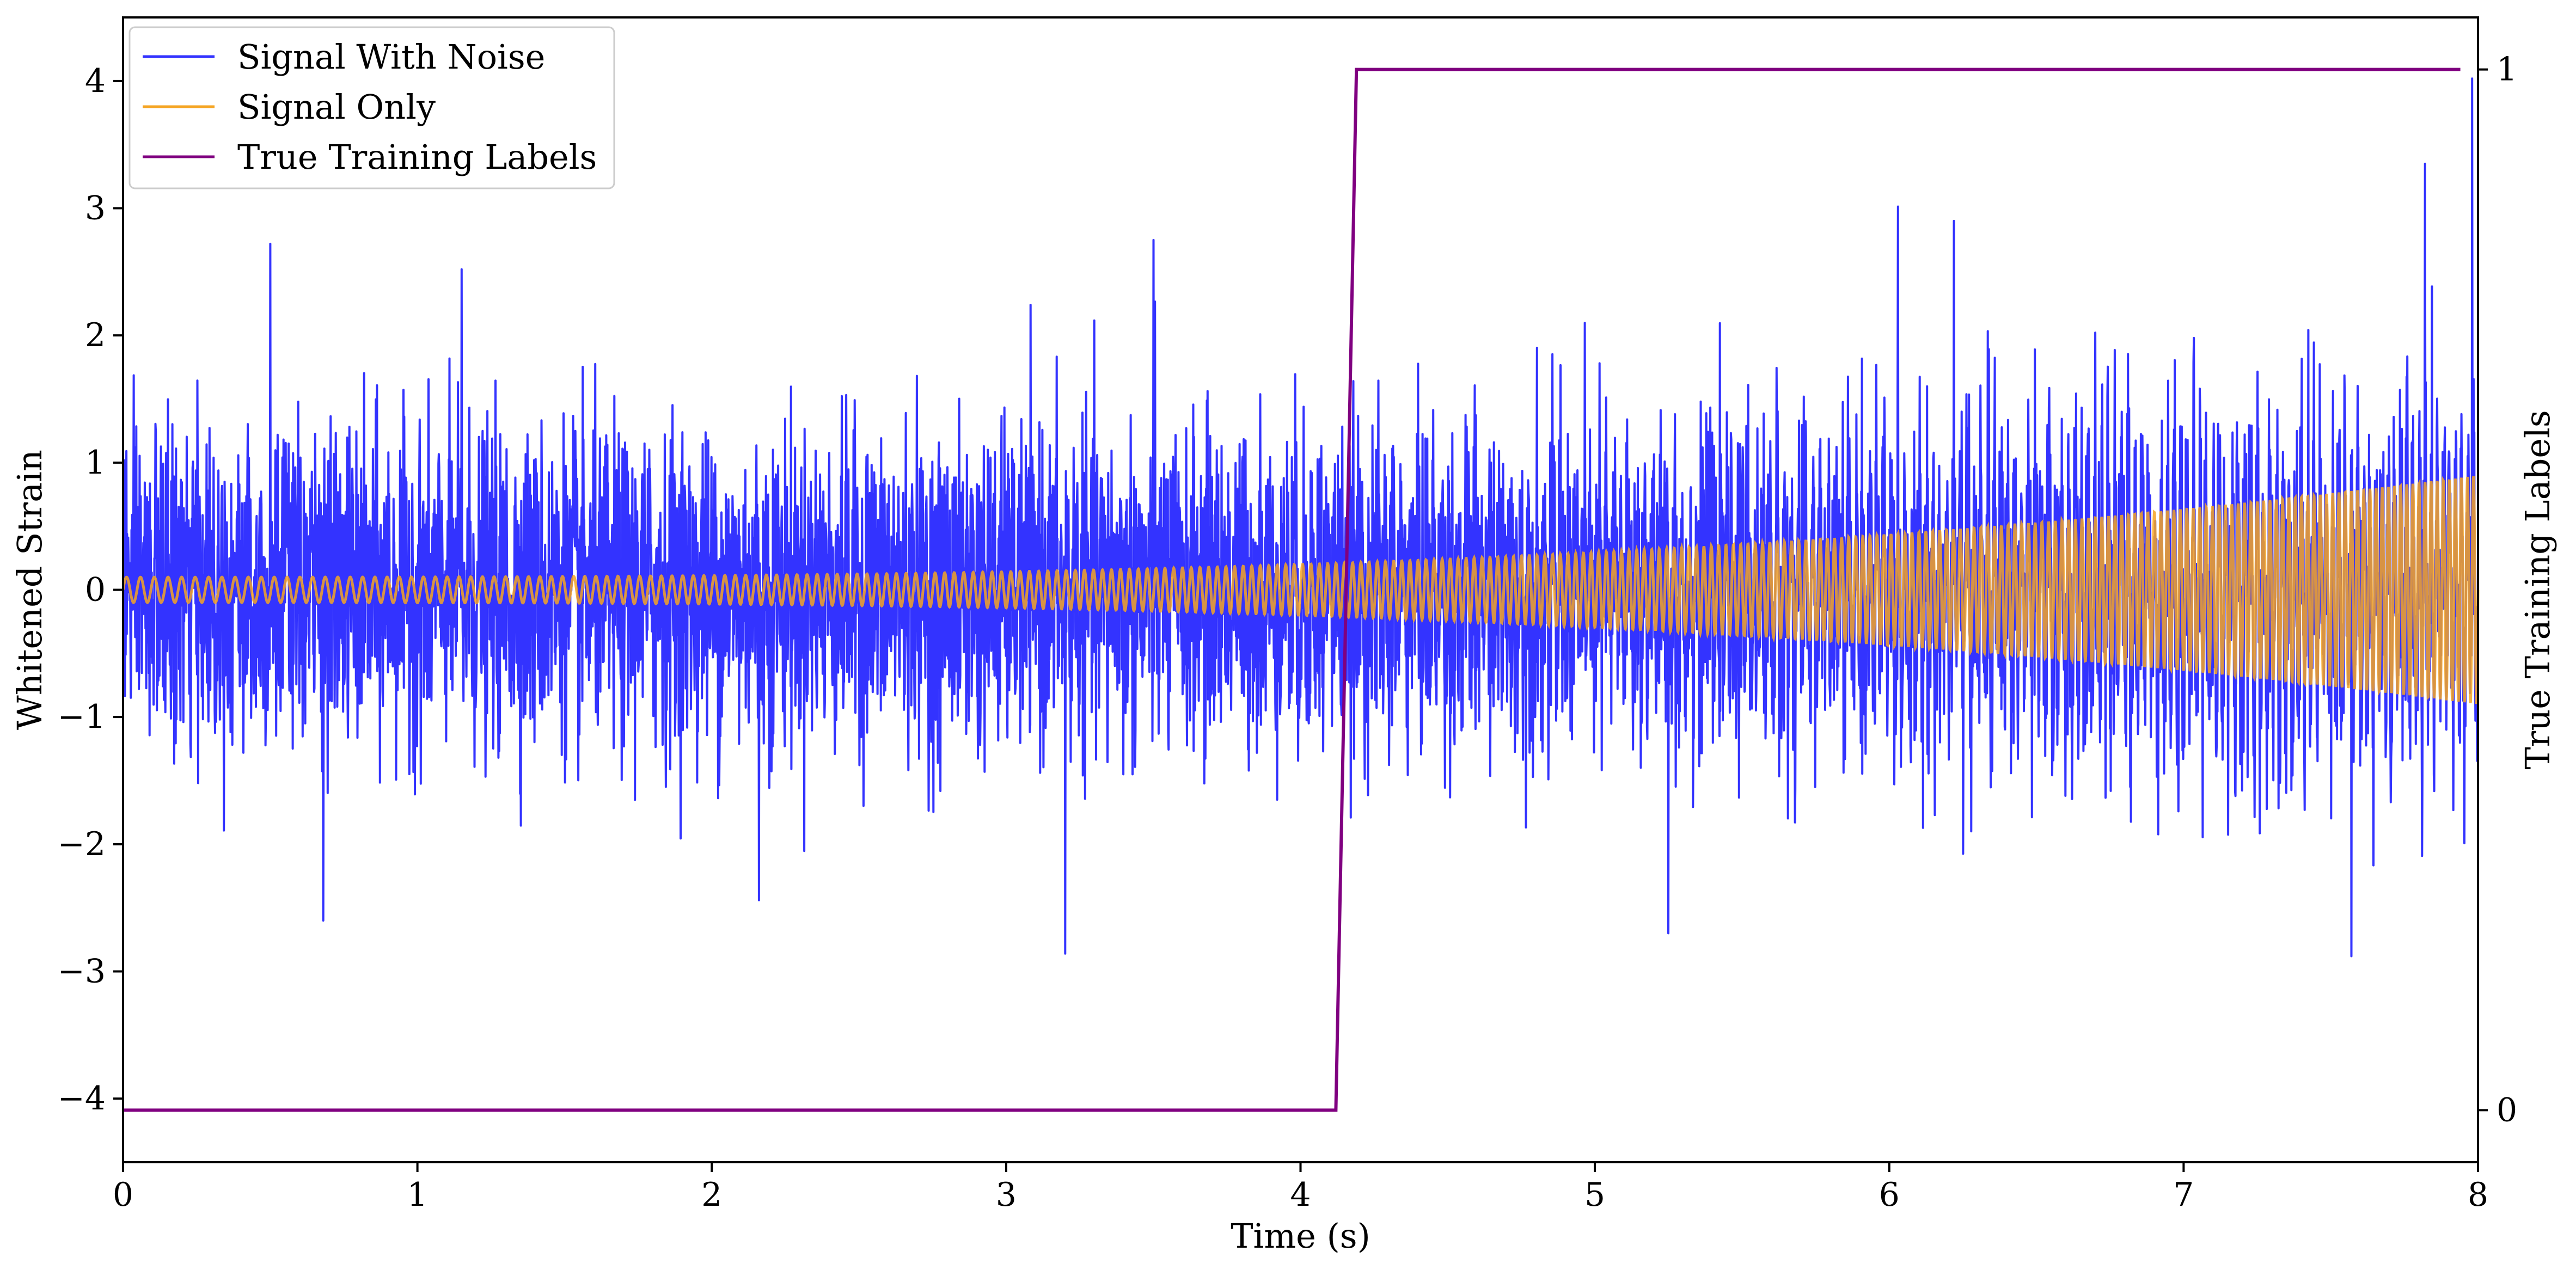  What do you see at coordinates (711, 1195) in the screenshot?
I see `x-tick-label: 2` at bounding box center [711, 1195].